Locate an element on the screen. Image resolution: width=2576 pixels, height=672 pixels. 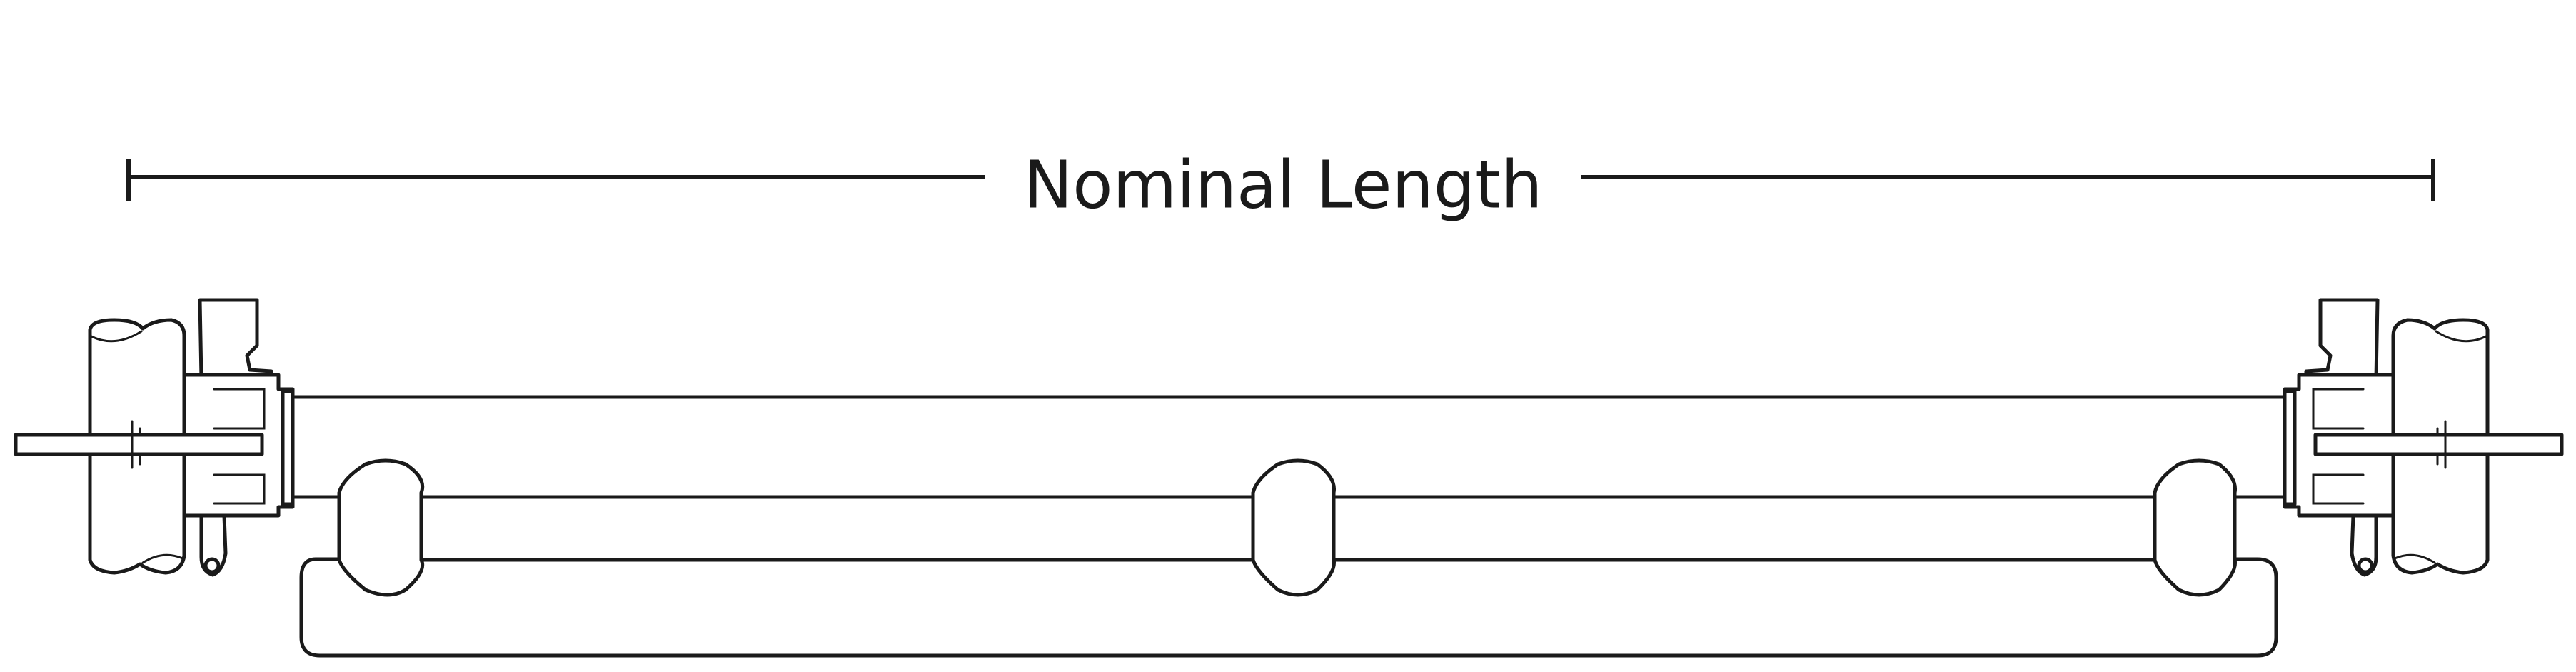
dimension-label: Nominal Length is located at coordinates (1282, 185).